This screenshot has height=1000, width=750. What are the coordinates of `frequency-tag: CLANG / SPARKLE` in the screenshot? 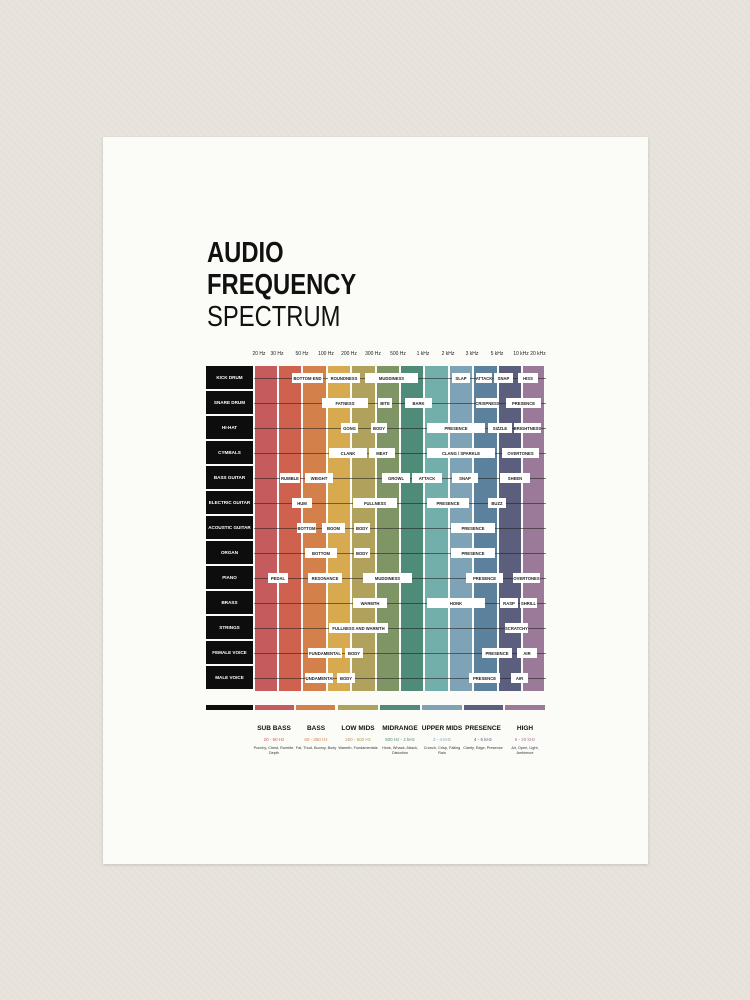 It's located at (461, 453).